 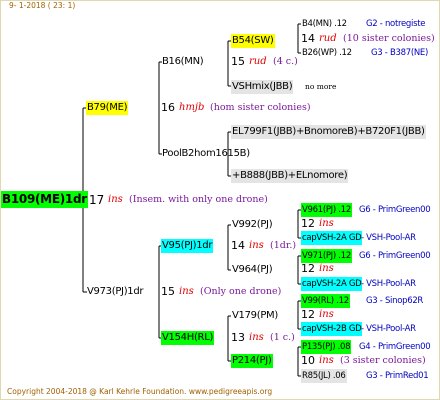 I want to click on node-origin: G3 - Sinop62R, so click(x=395, y=301).